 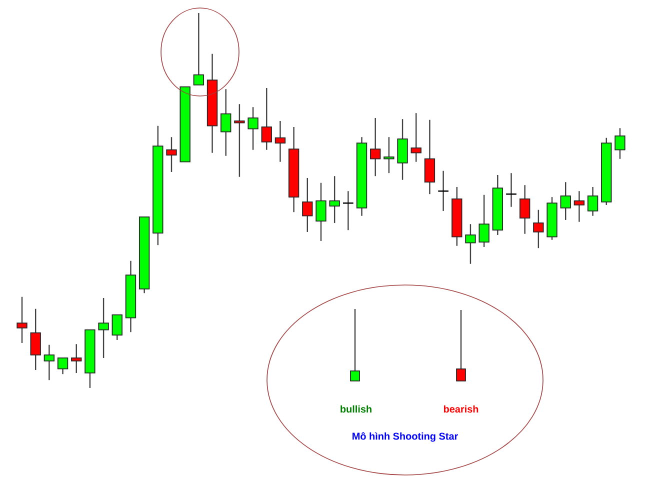 What do you see at coordinates (461, 409) in the screenshot?
I see `text: bearish` at bounding box center [461, 409].